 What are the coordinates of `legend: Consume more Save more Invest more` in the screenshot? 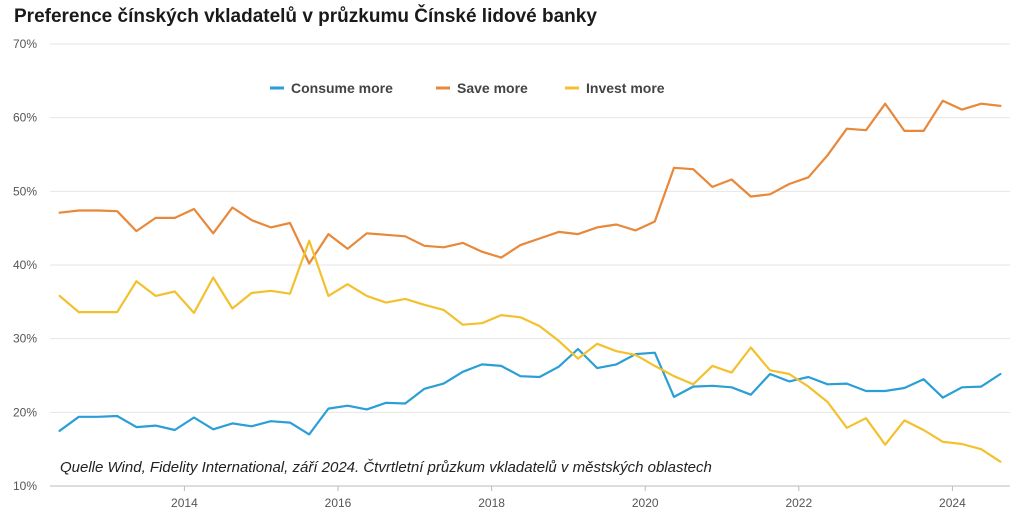 It's located at (467, 88).